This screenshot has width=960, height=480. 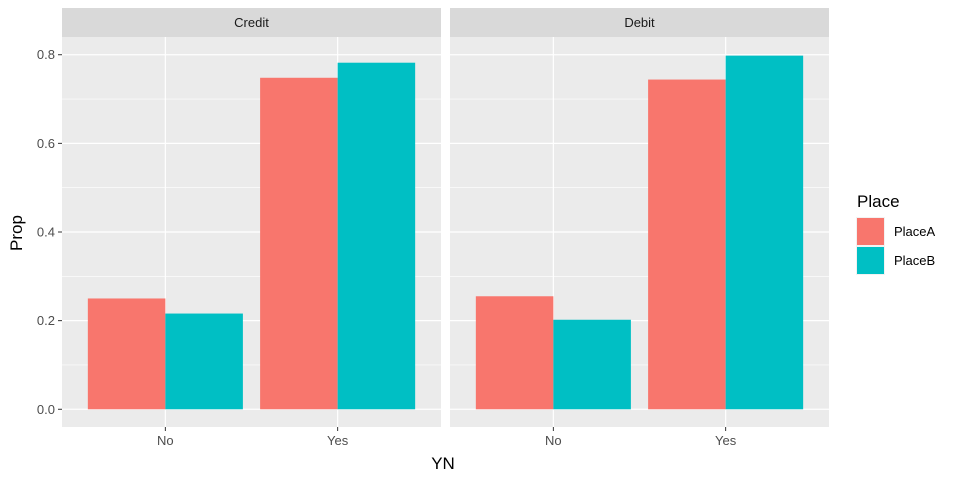 What do you see at coordinates (376, 236) in the screenshot?
I see `bar-credit-yes-placeb` at bounding box center [376, 236].